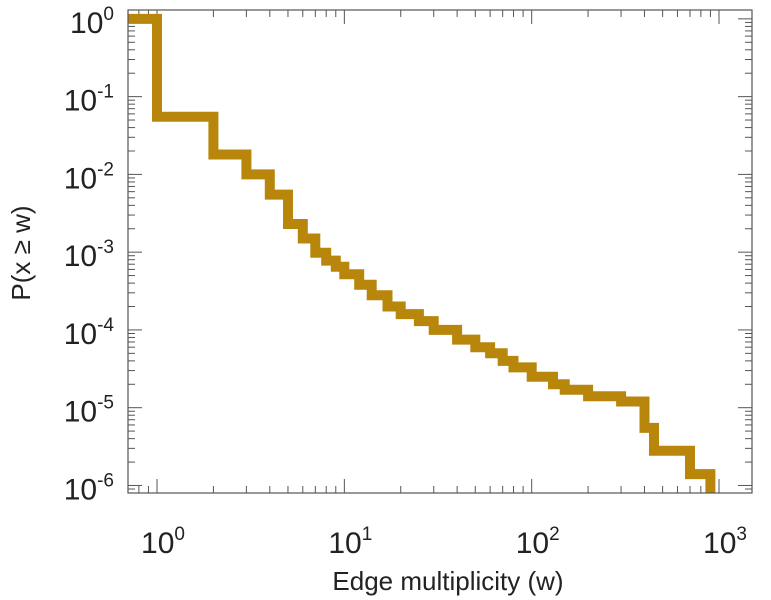 The width and height of the screenshot is (771, 600). I want to click on y-tick-label: 10⁻⁶, so click(89, 488).